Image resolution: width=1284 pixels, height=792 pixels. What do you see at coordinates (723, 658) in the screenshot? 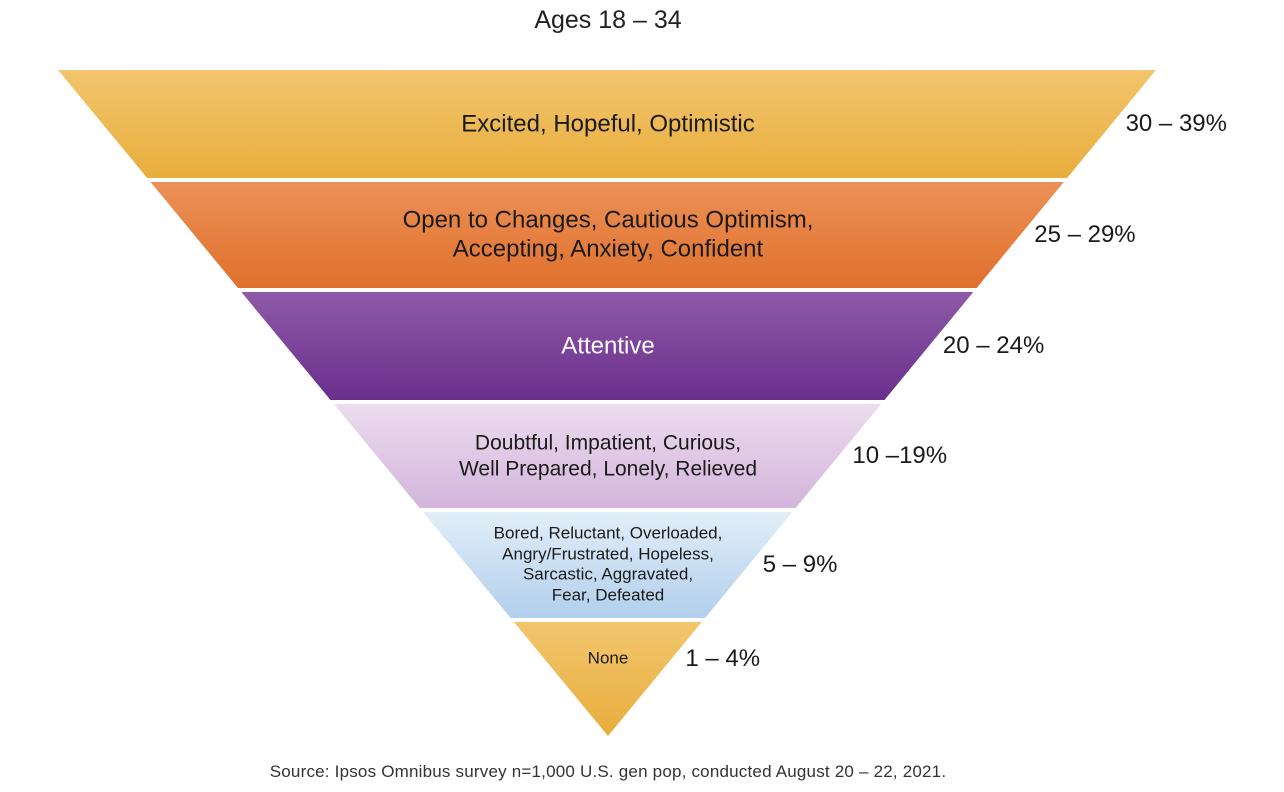
I see `funnel-tier-range: 1 – 4%` at bounding box center [723, 658].